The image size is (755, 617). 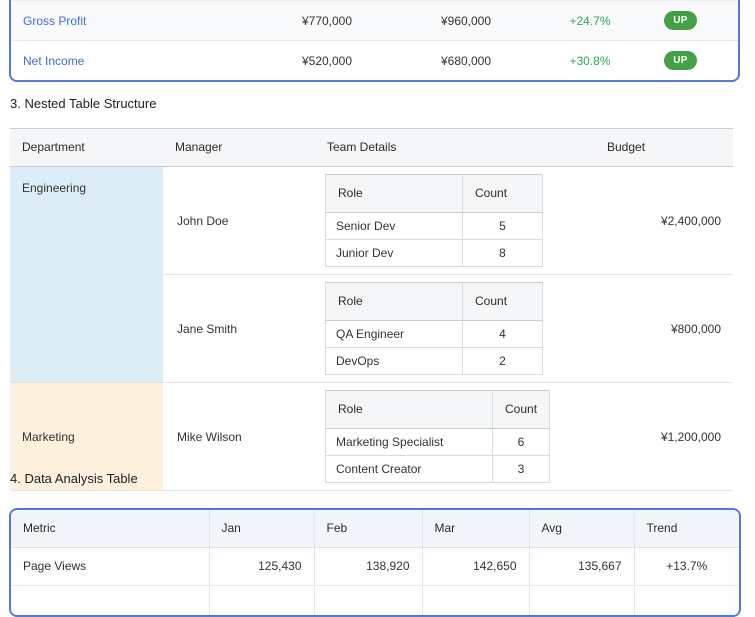 I want to click on value-2024: ¥960,000, so click(x=466, y=20).